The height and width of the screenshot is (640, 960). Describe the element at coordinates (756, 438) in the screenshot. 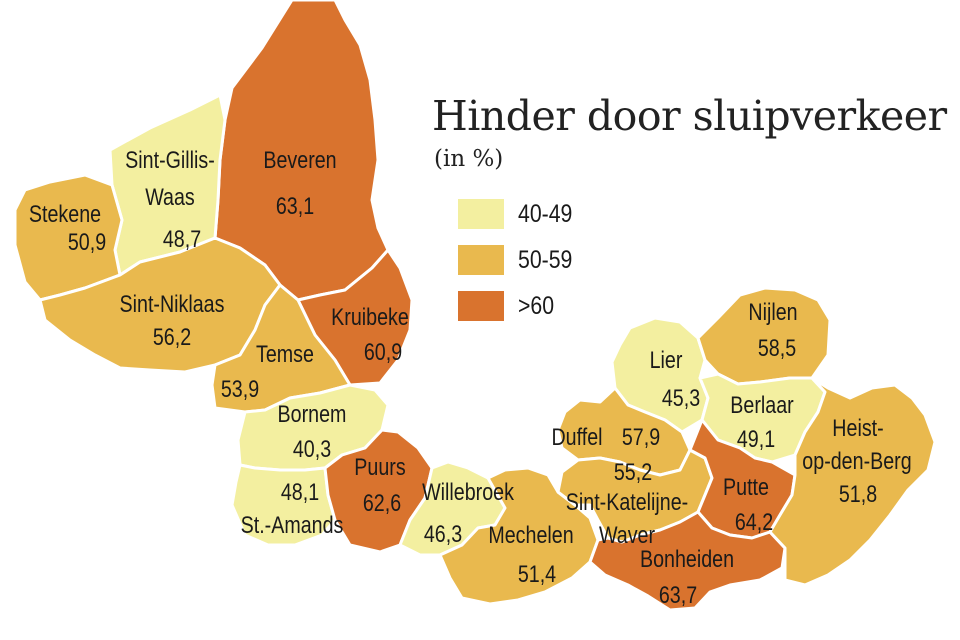

I see `label-berlaar-value: 49,1` at that location.